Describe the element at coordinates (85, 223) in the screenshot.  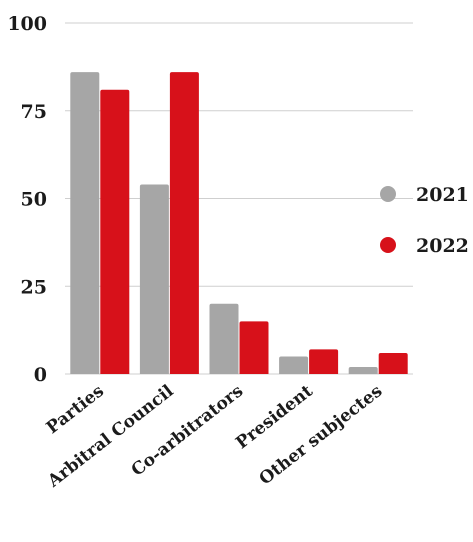
I see `bar-2021-parties` at that location.